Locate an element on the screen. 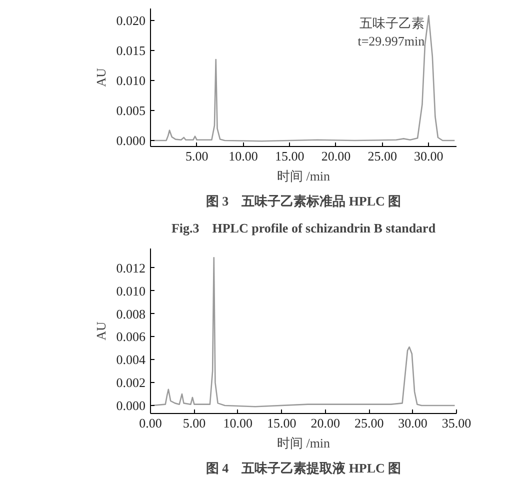 This screenshot has width=526, height=484. annotation: 五味子乙素 t=29.997min is located at coordinates (392, 32).